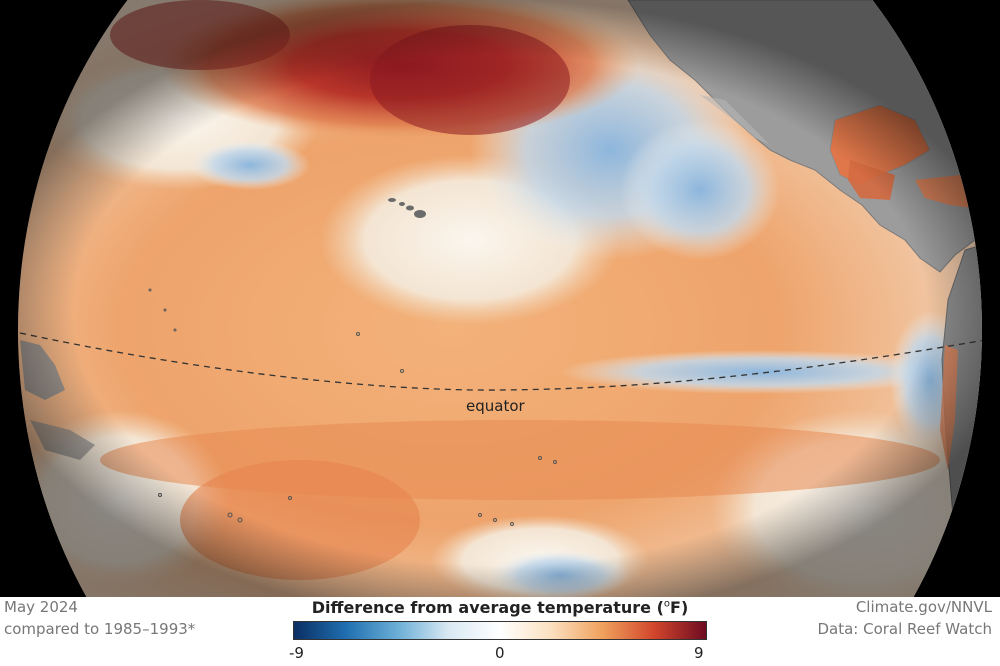  I want to click on equator-label: equator, so click(496, 406).